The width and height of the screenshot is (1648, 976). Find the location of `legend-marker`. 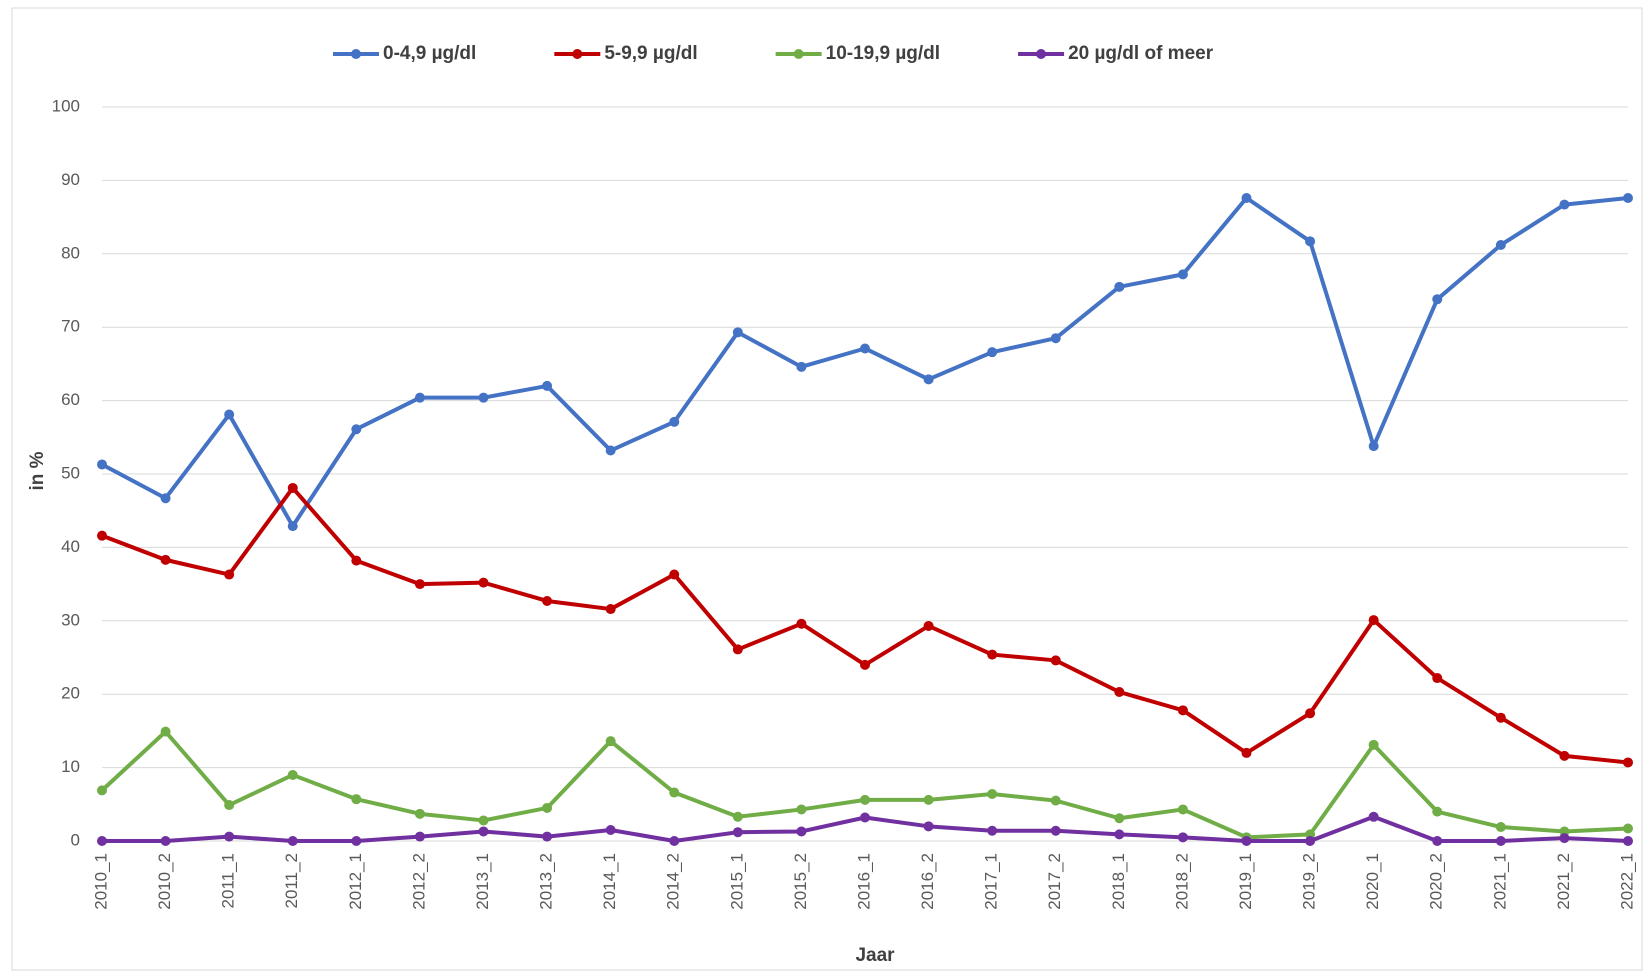

legend-marker is located at coordinates (798, 54).